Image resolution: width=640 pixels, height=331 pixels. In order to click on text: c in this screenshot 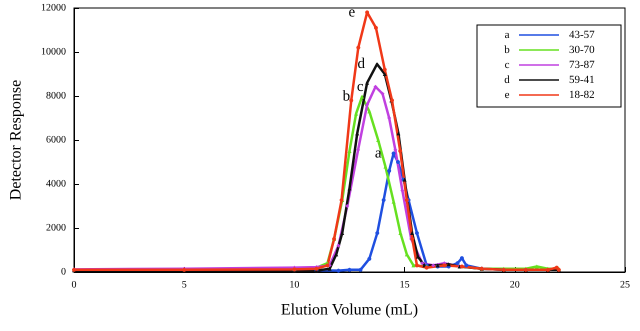, I will do `click(360, 86)`.